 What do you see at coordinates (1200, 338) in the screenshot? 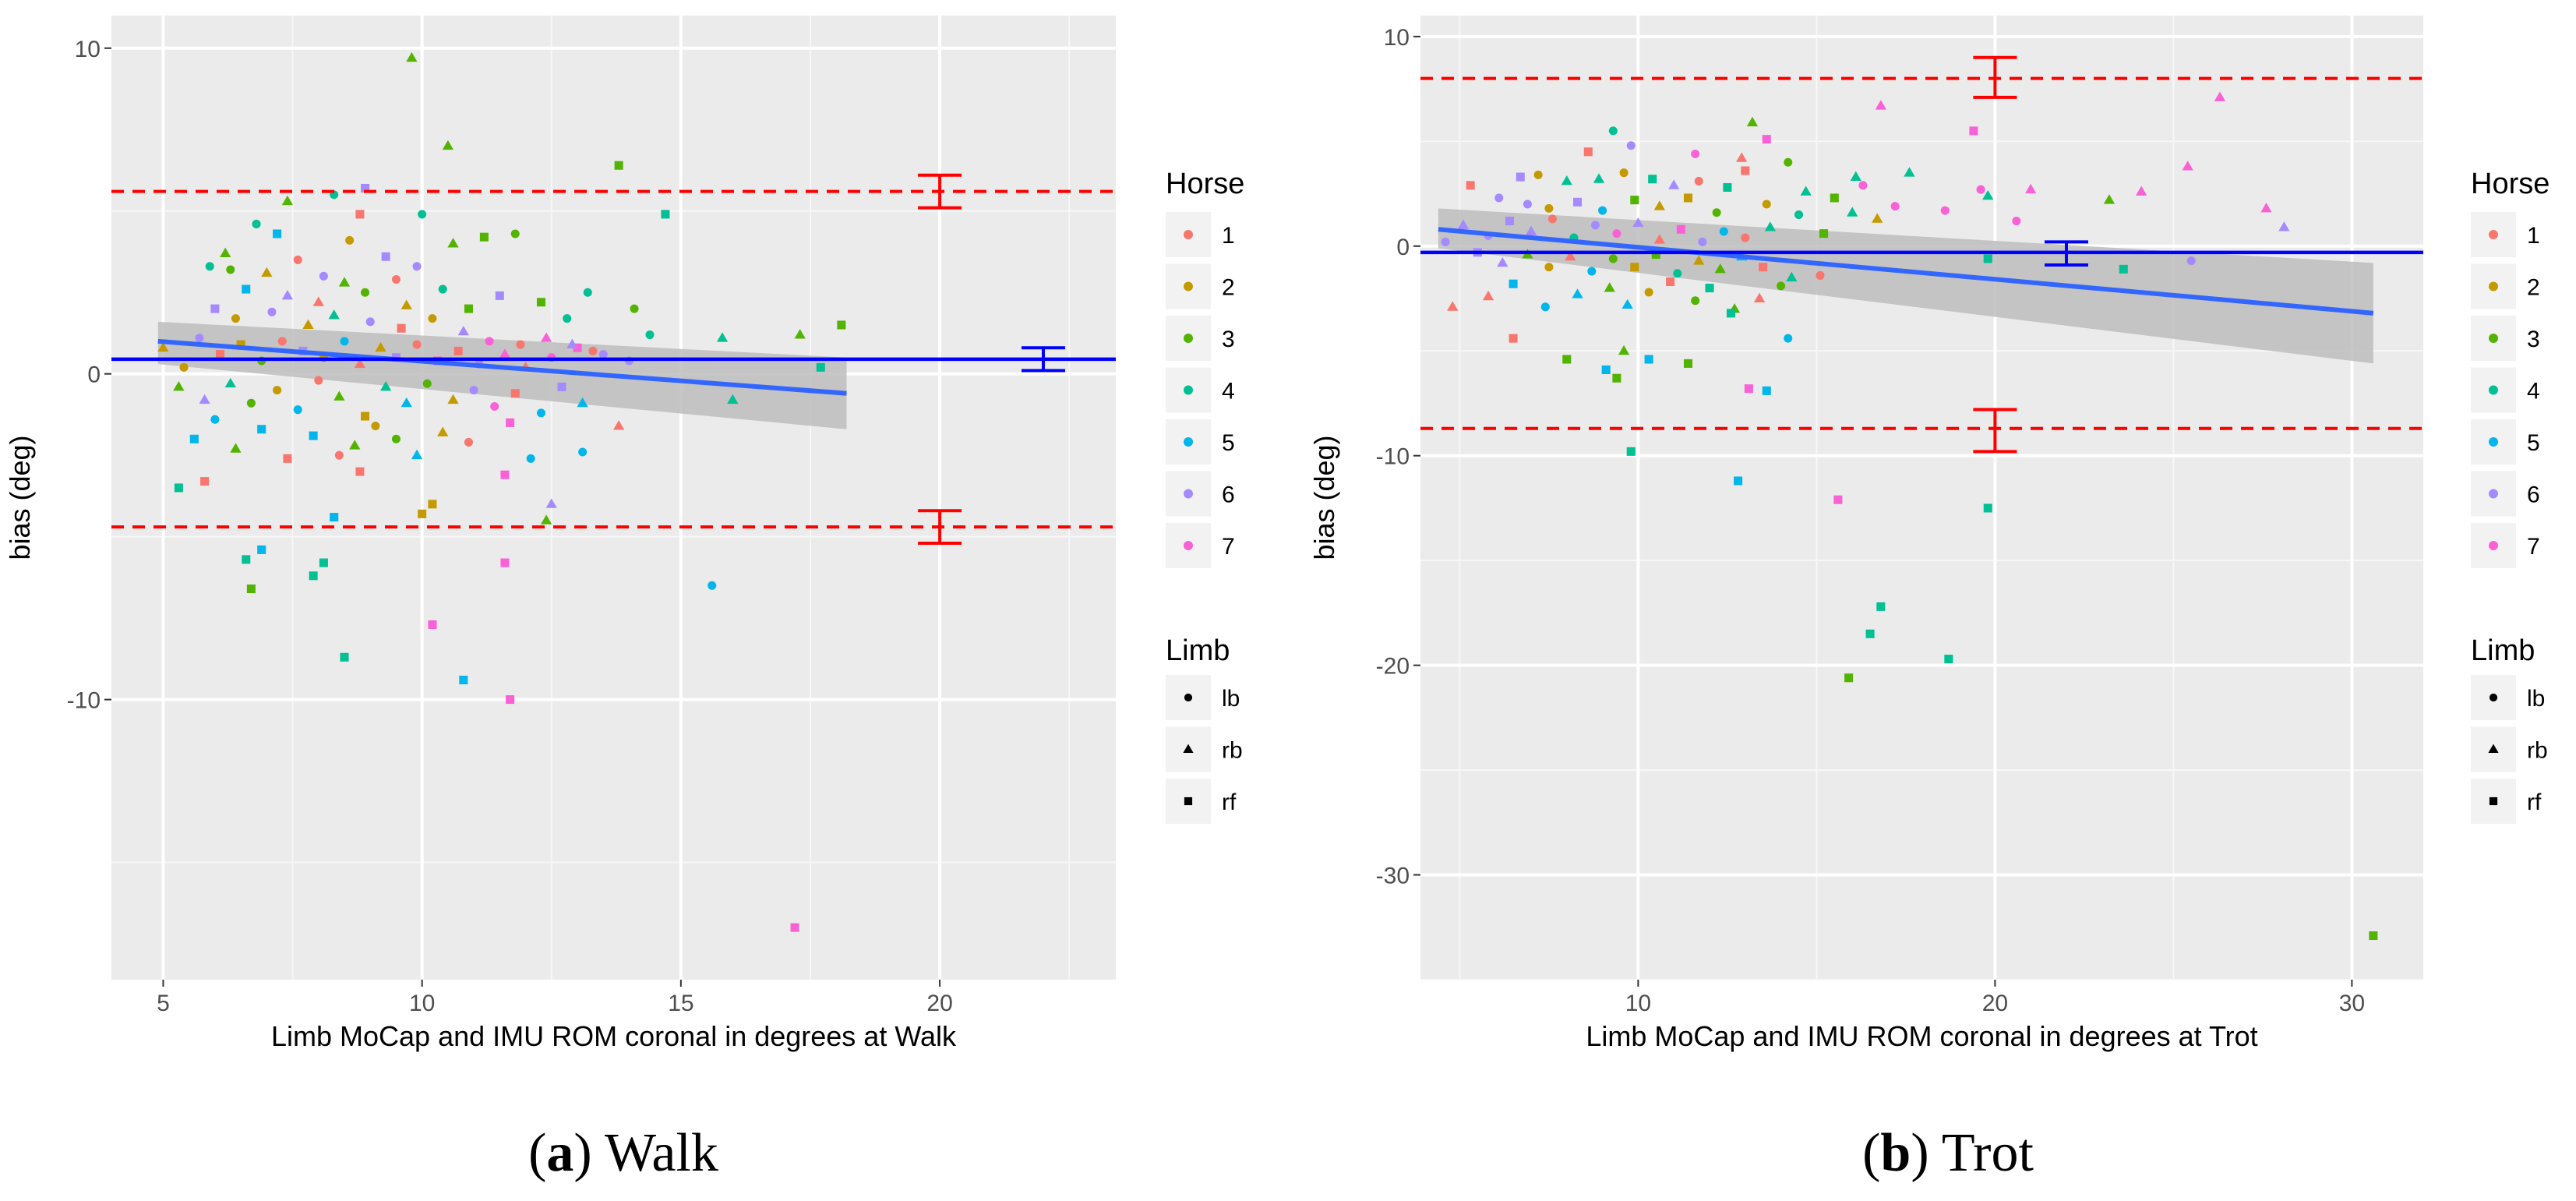
I see `legend-item-horse: 3` at bounding box center [1200, 338].